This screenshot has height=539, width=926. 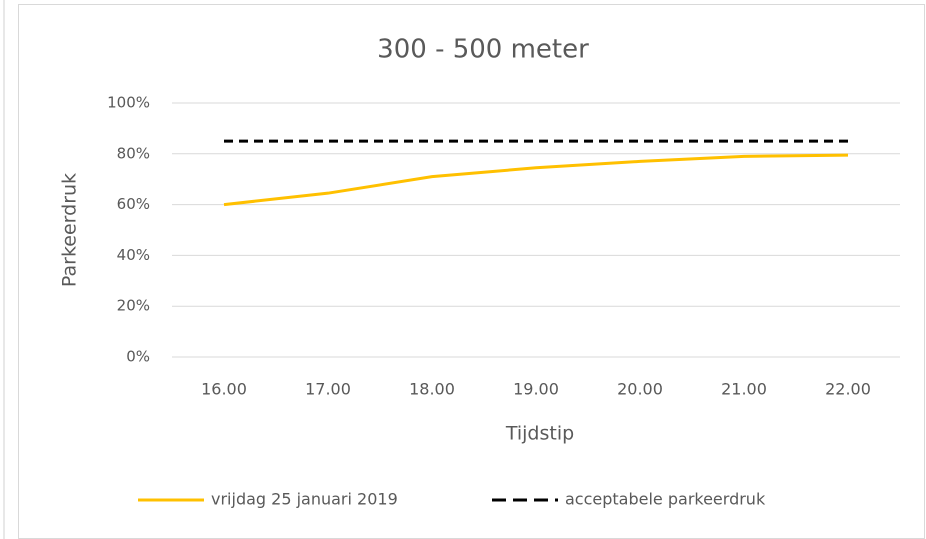 What do you see at coordinates (133, 204) in the screenshot?
I see `y-tick-label: 60%` at bounding box center [133, 204].